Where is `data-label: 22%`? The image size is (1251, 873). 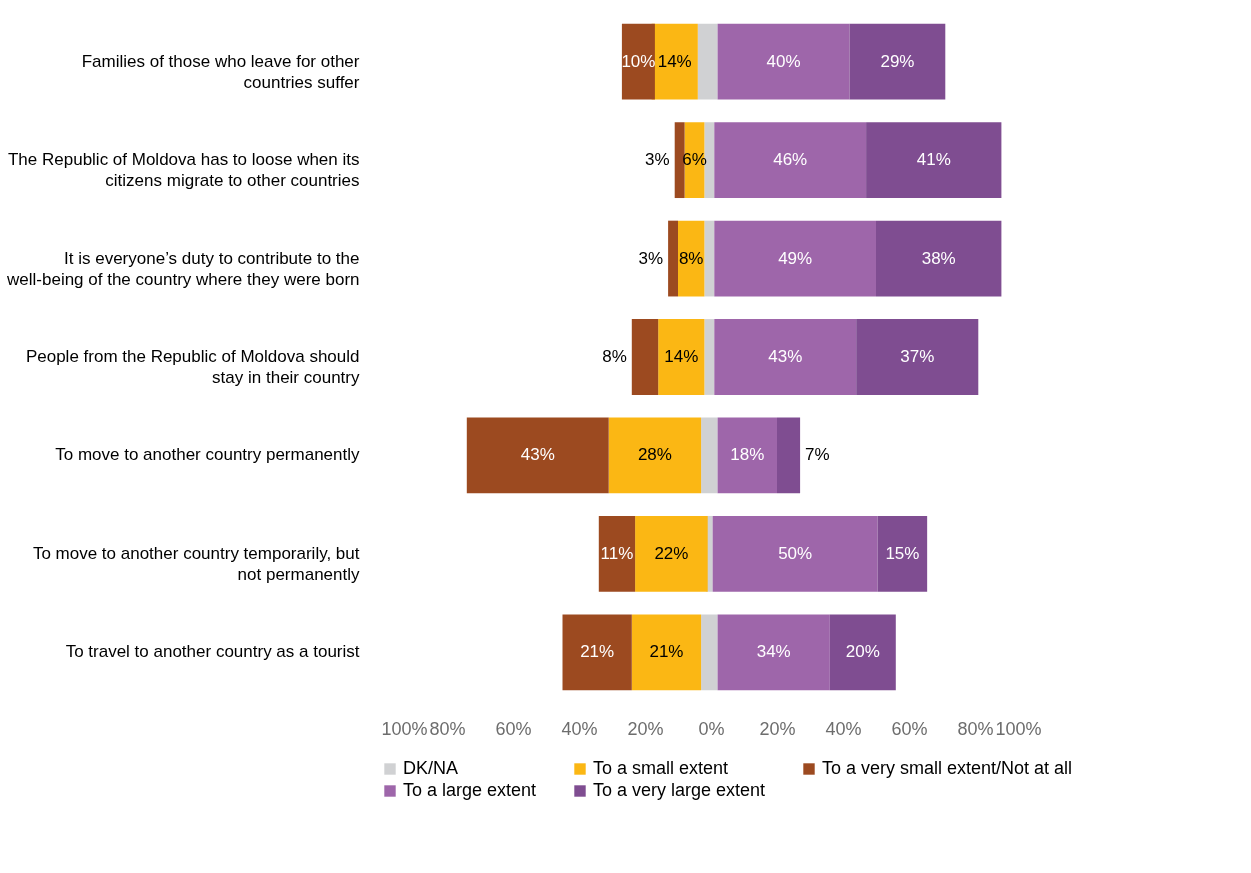
data-label: 22% is located at coordinates (671, 553).